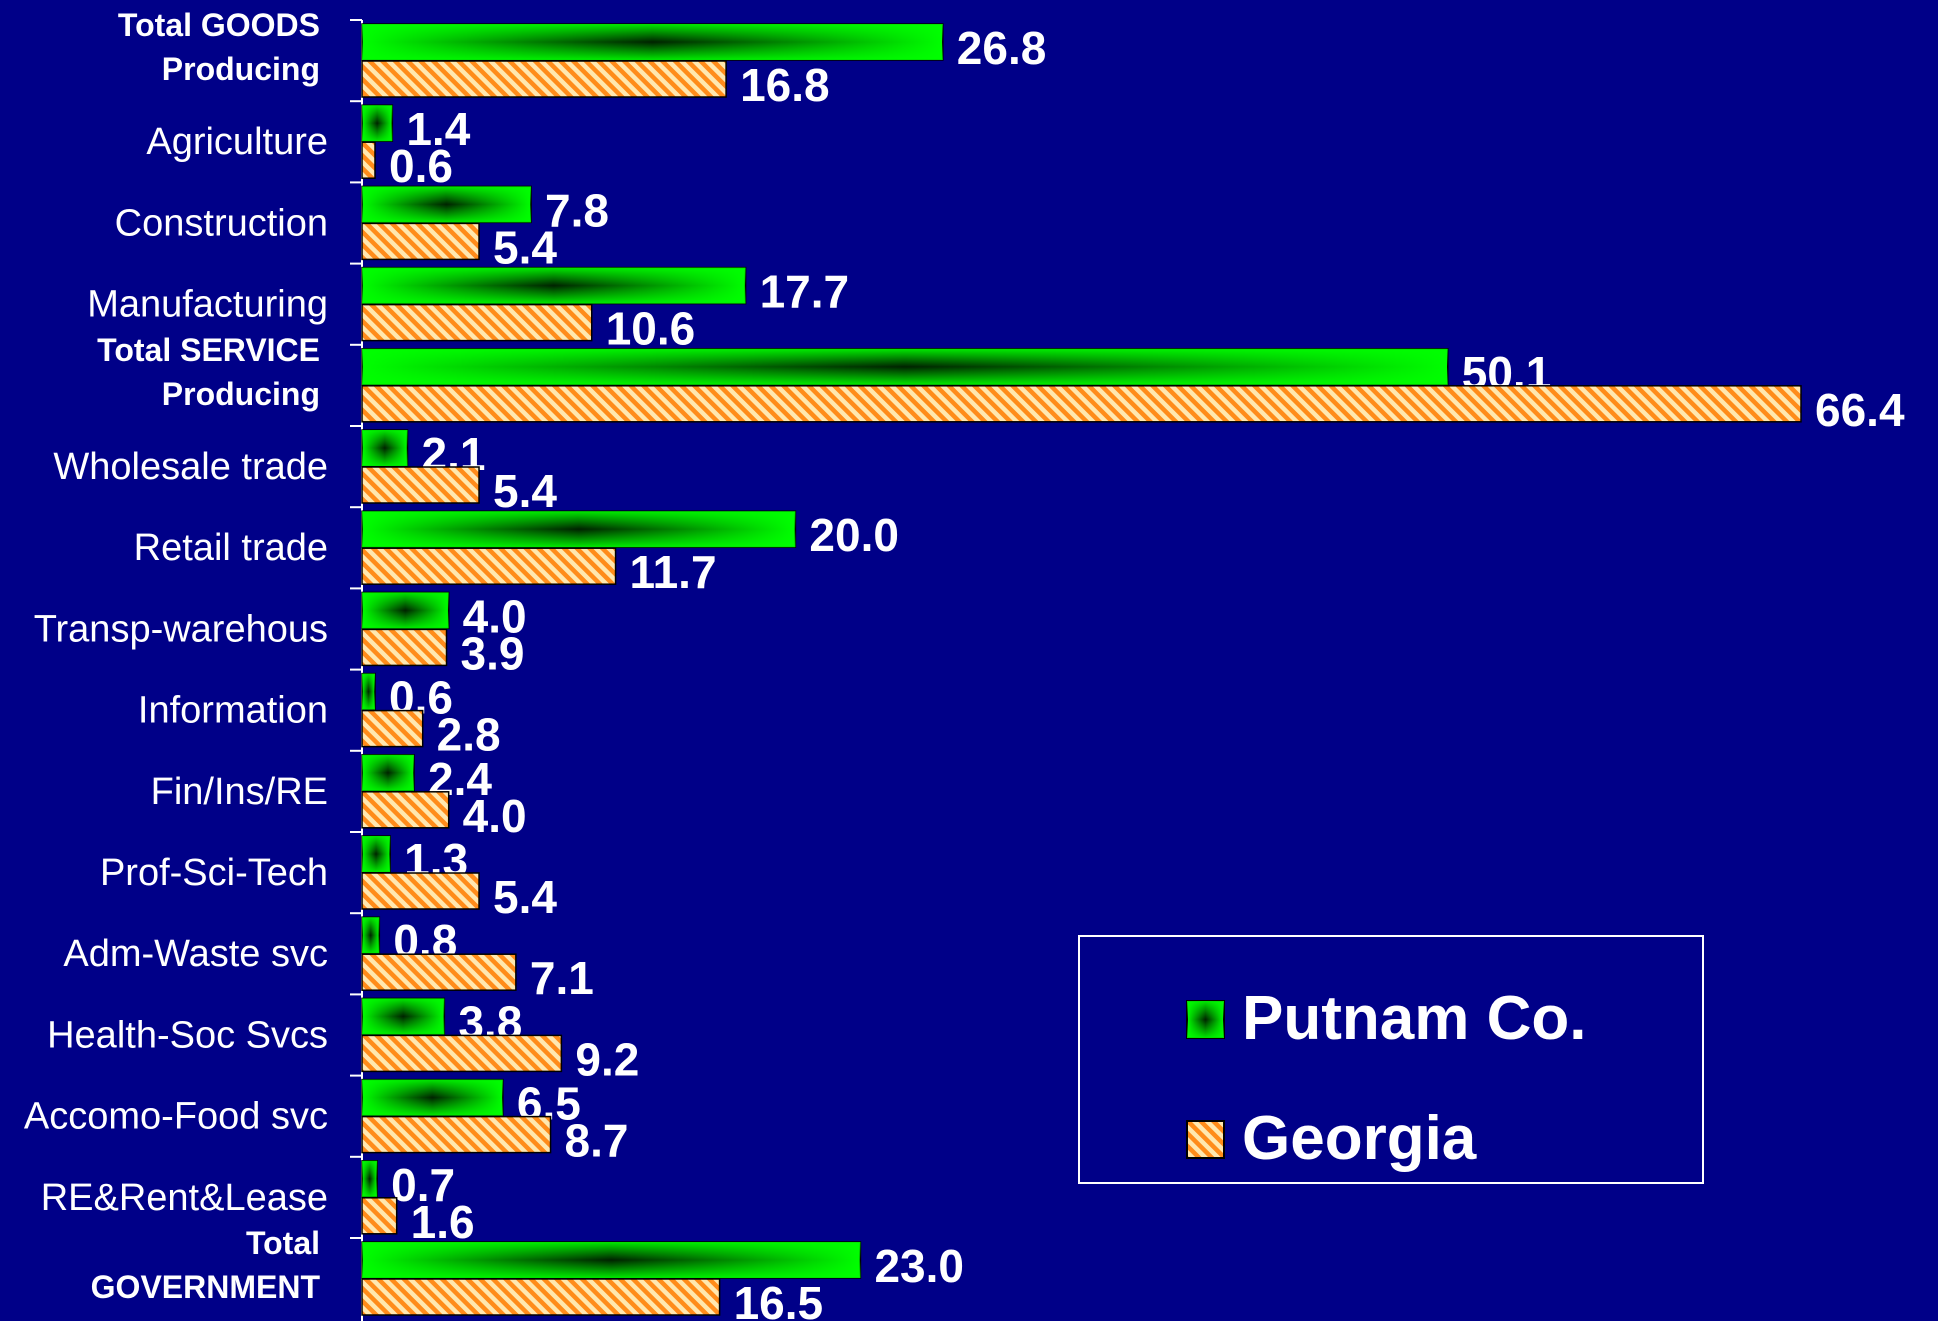  I want to click on category-label: Retail trade, so click(231, 548).